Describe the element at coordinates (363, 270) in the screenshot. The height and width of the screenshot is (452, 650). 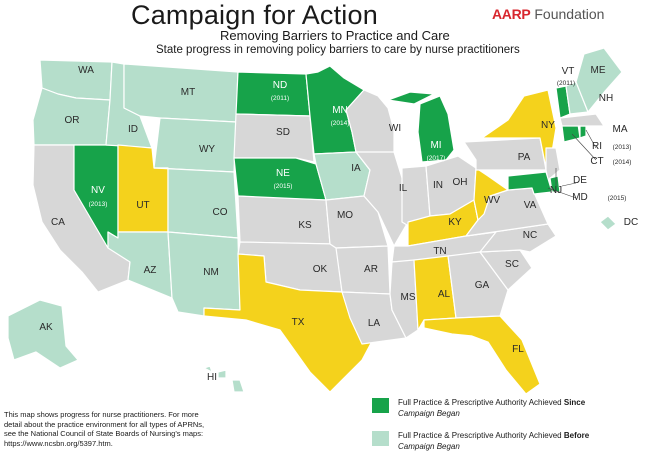
I see `state-ar` at that location.